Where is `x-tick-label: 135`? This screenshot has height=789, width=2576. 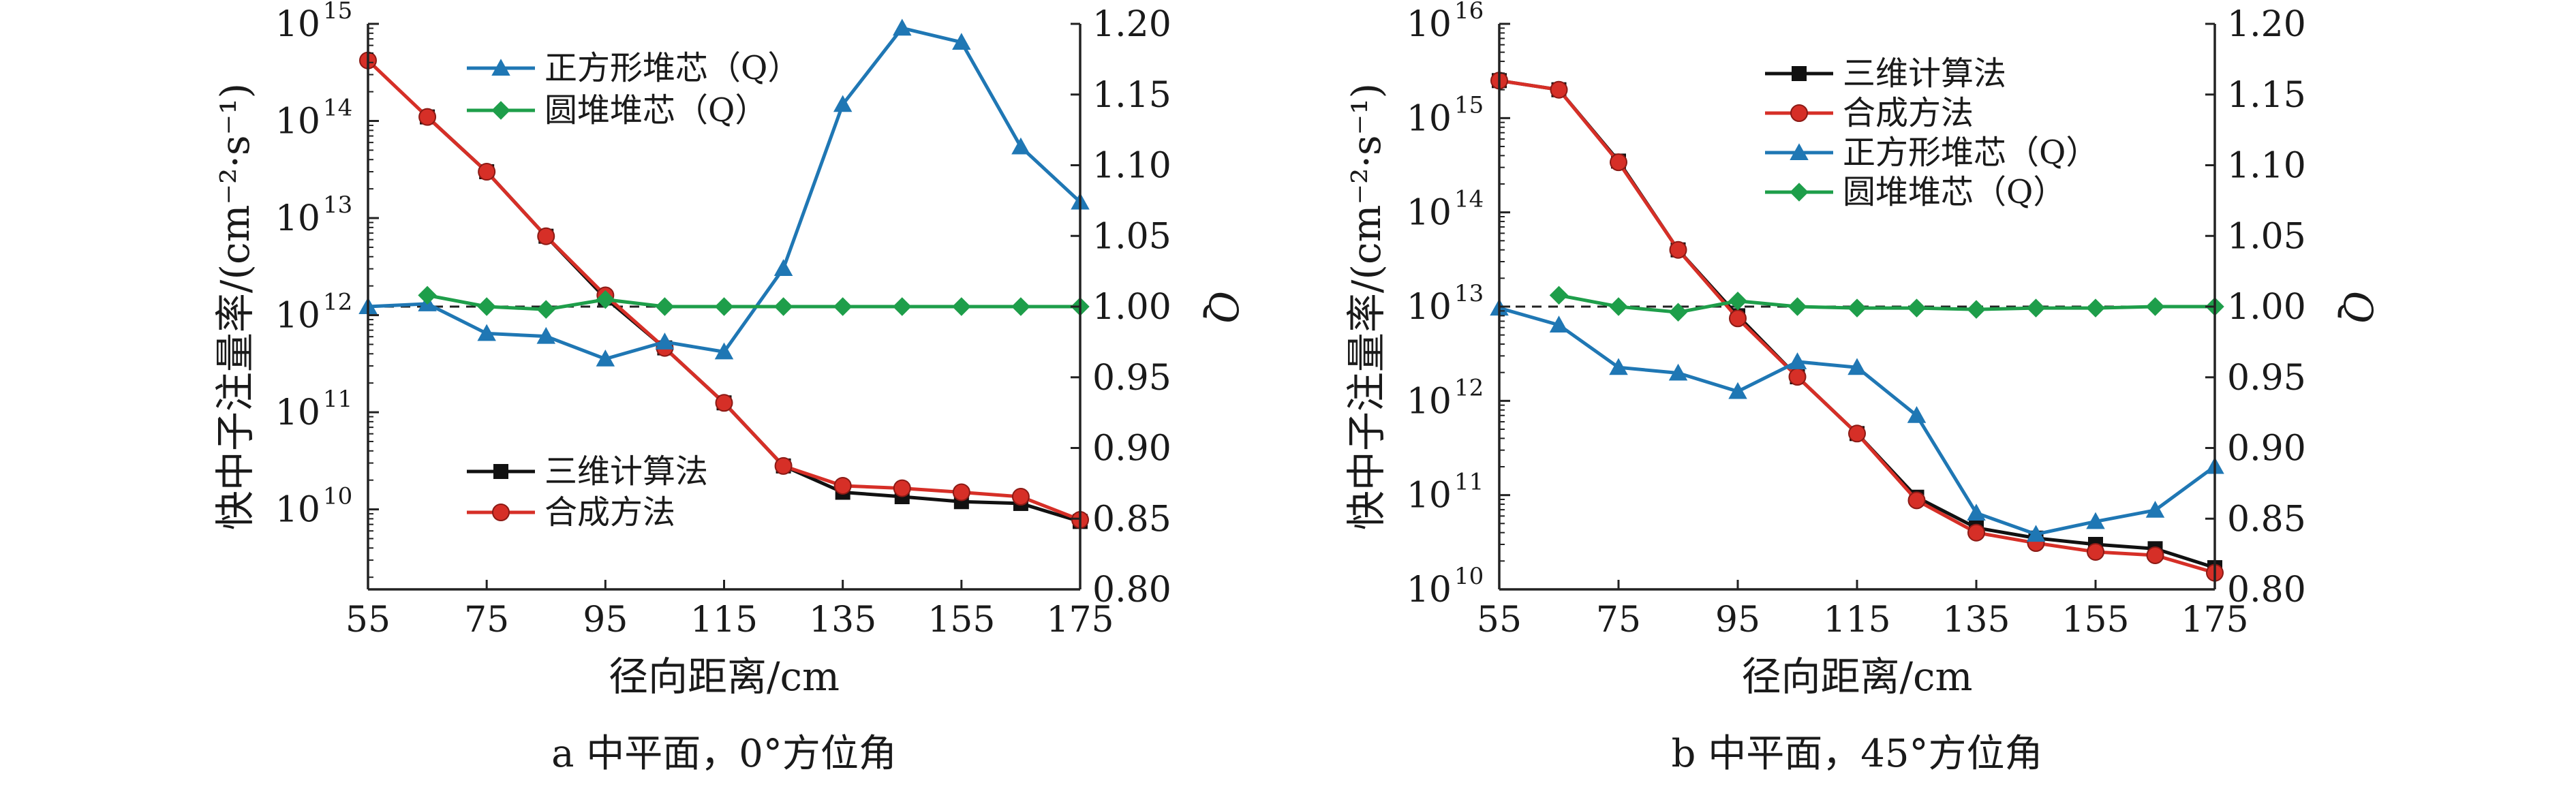 x-tick-label: 135 is located at coordinates (1976, 620).